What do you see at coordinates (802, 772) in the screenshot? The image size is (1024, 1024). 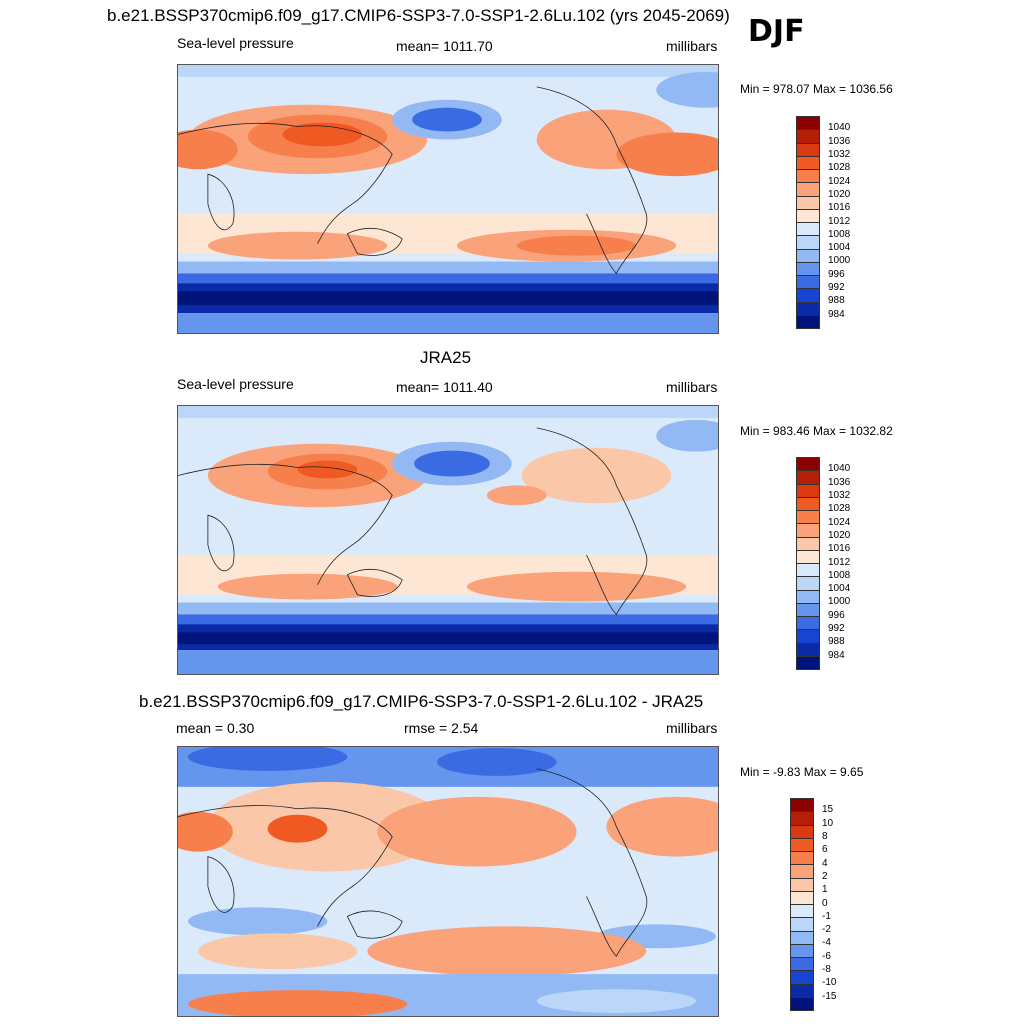 I see `panel3-minmax: Min = -9.83 Max = 9.65` at bounding box center [802, 772].